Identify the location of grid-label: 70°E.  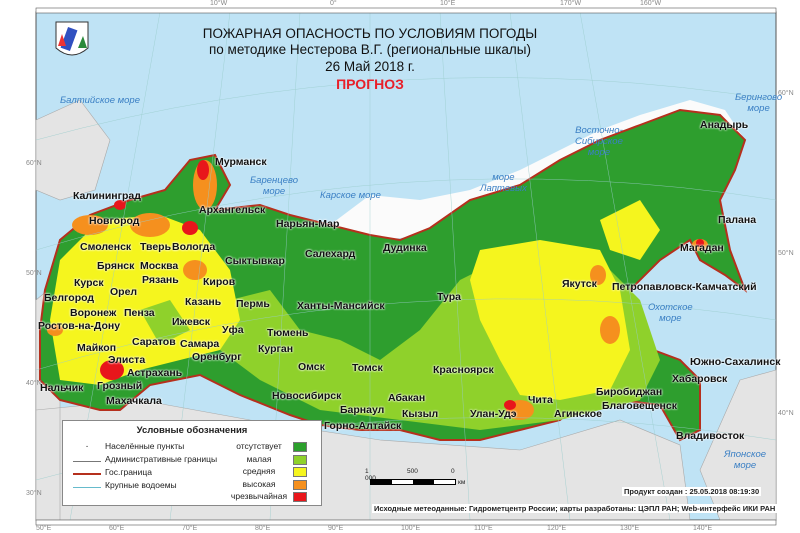
(190, 528).